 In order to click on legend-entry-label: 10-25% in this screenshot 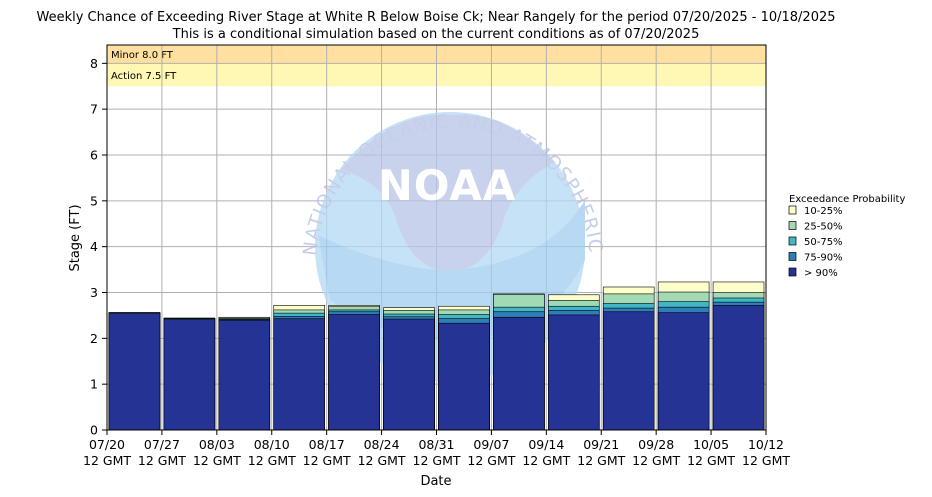, I will do `click(823, 211)`.